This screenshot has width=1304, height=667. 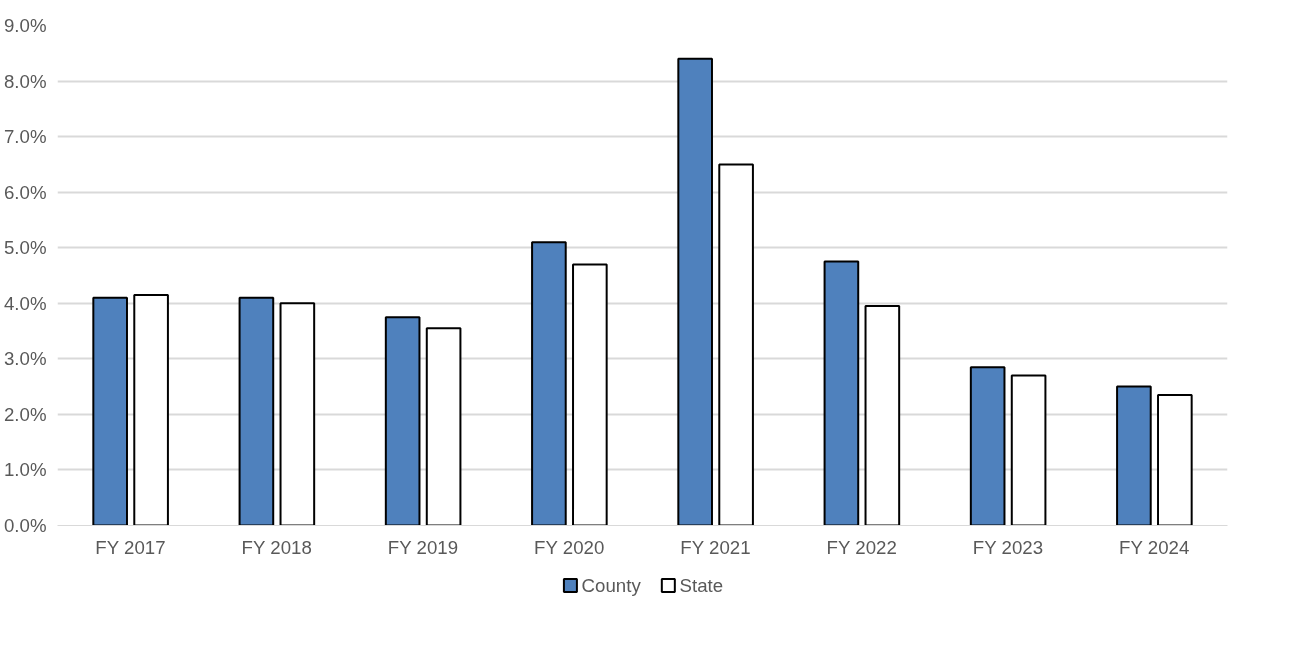 What do you see at coordinates (25, 248) in the screenshot?
I see `y-tick-label: 5.0%` at bounding box center [25, 248].